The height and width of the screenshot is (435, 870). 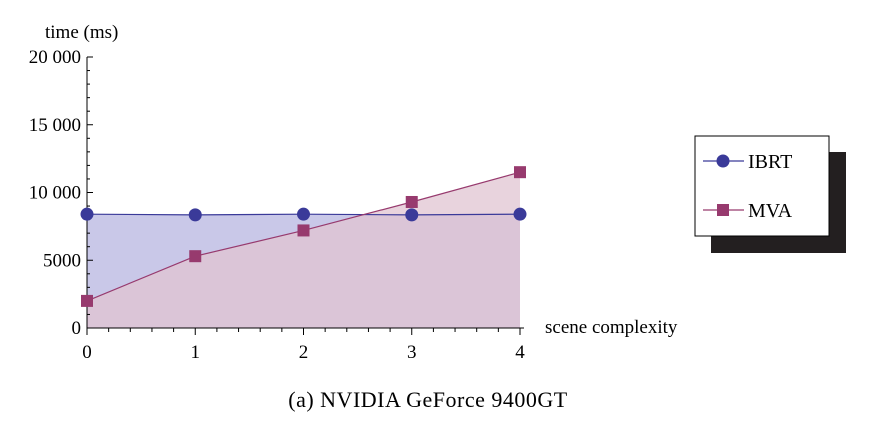 What do you see at coordinates (762, 186) in the screenshot?
I see `legend-box` at bounding box center [762, 186].